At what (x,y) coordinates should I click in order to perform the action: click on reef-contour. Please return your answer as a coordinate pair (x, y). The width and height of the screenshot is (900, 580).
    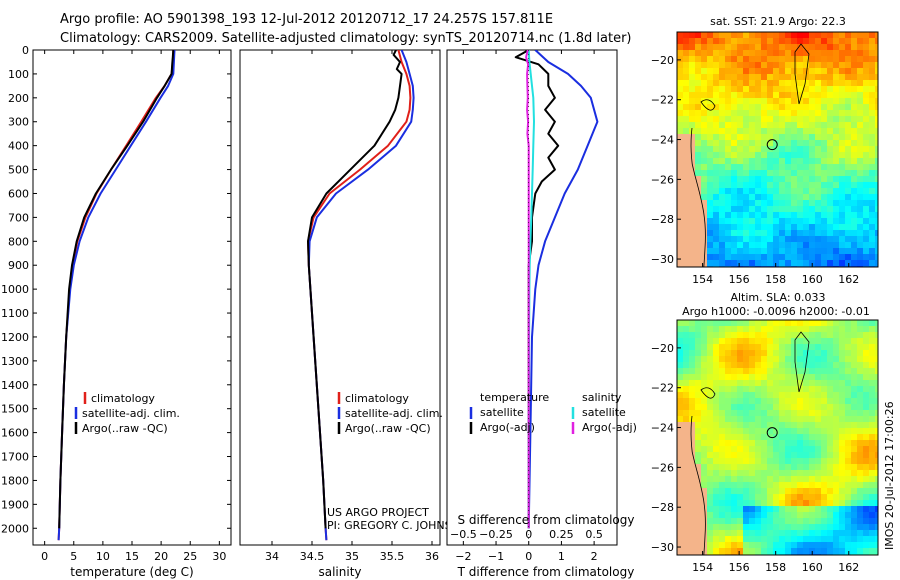
    Looking at the image, I should click on (708, 105).